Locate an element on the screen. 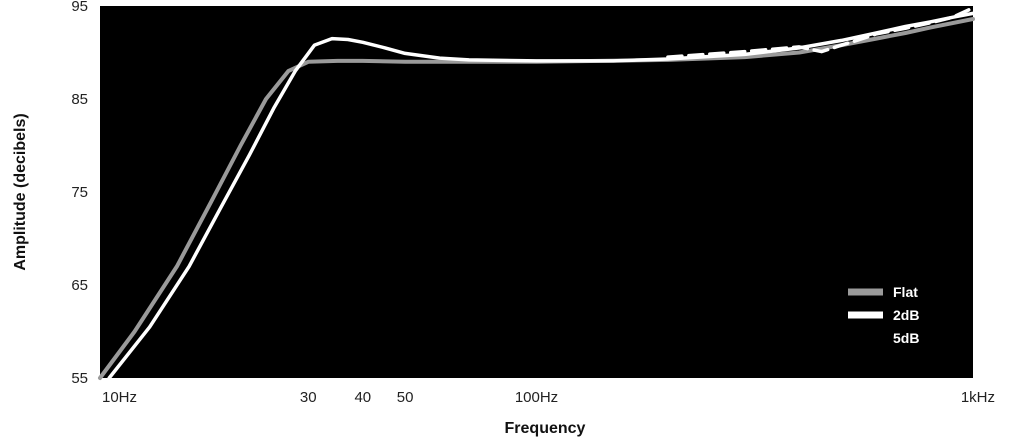 This screenshot has width=1013, height=441. legend-label-5db: 5dB is located at coordinates (906, 338).